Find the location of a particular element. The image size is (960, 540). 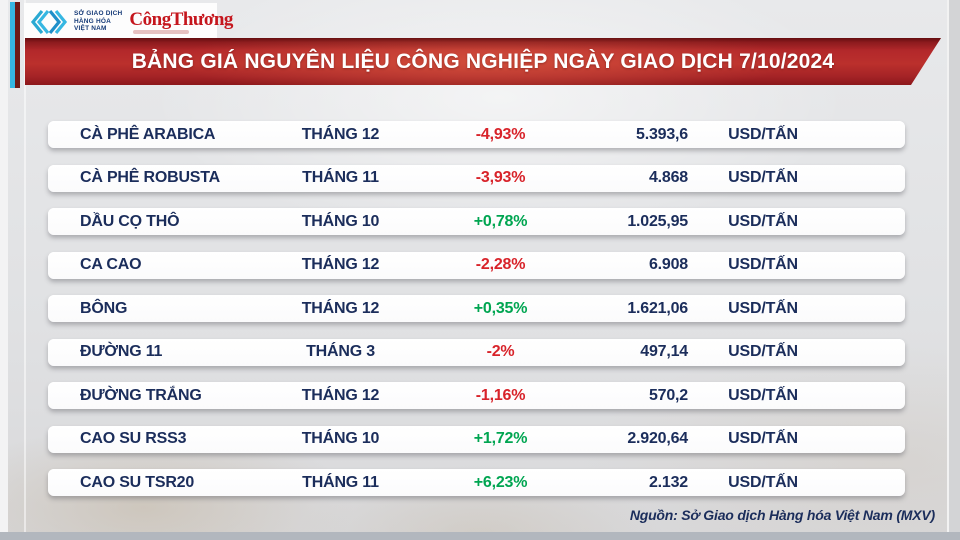

commodity-name: CÀ PHÊ ROBUSTA is located at coordinates (150, 177).